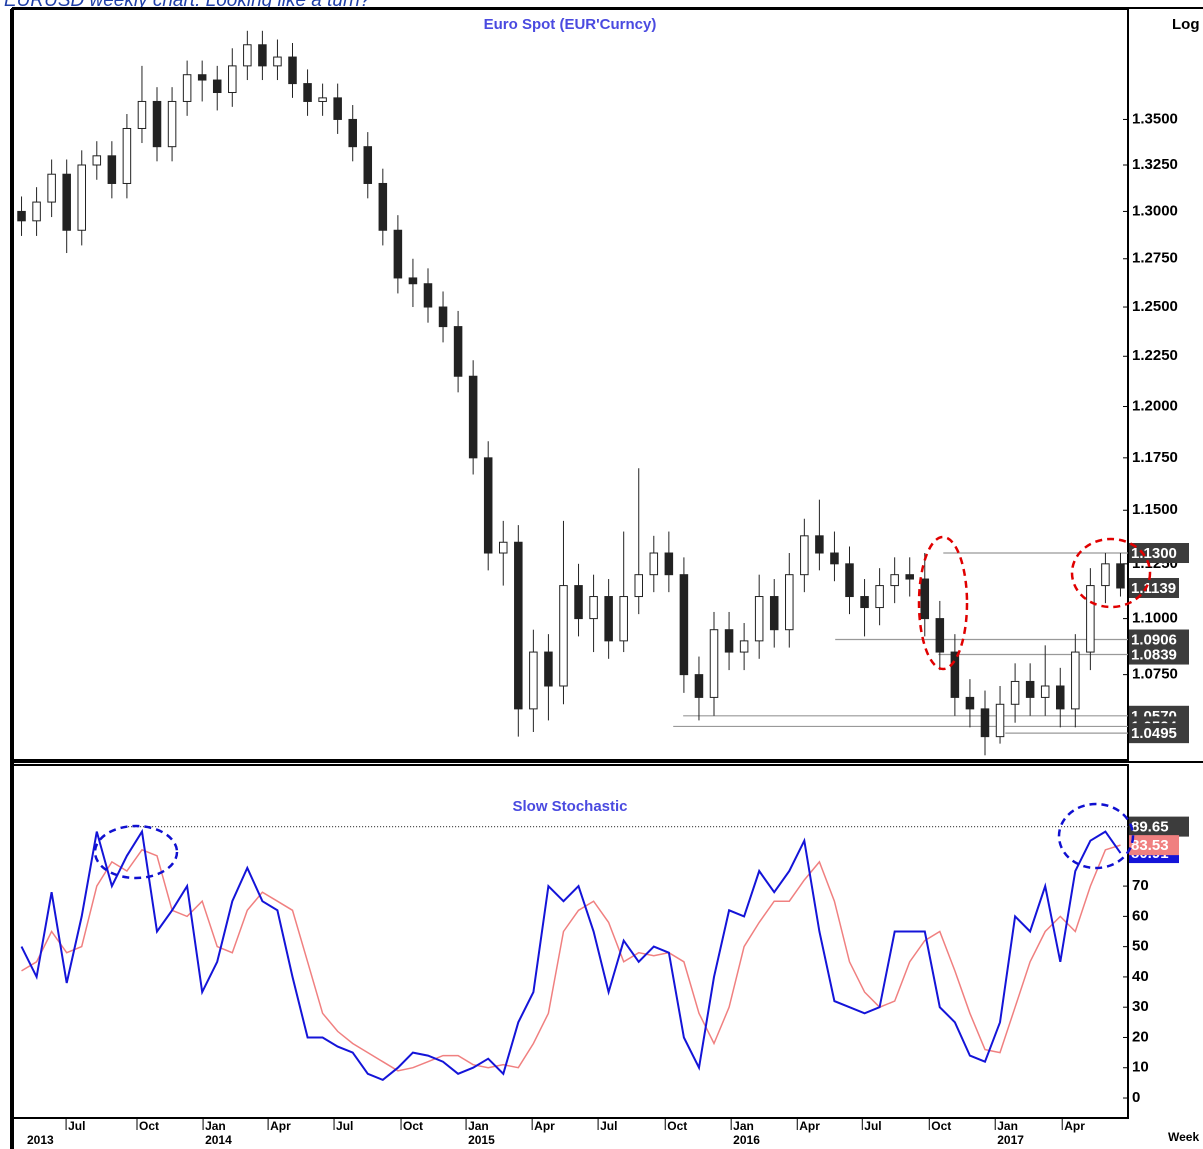 This screenshot has height=1149, width=1203. I want to click on x-unit-label: Week, so click(1183, 1137).